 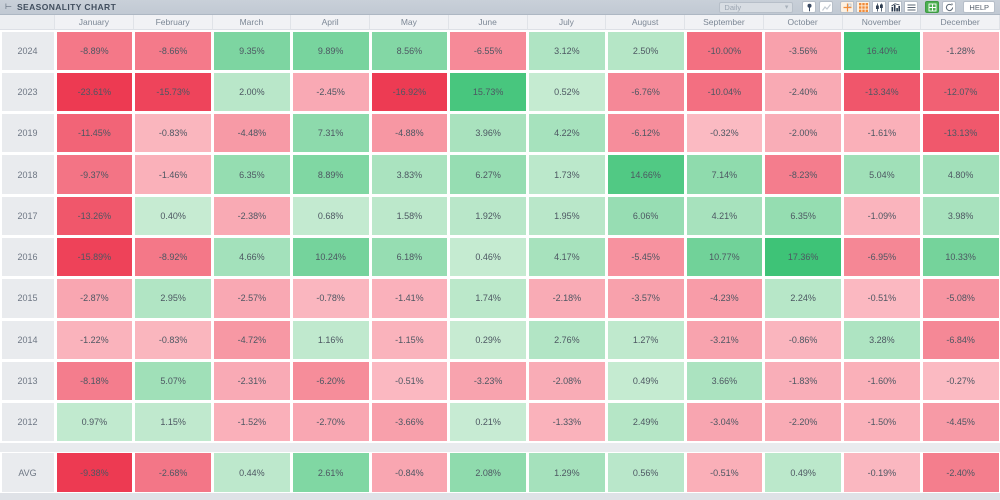 I want to click on crosshair-chart-button, so click(x=847, y=7).